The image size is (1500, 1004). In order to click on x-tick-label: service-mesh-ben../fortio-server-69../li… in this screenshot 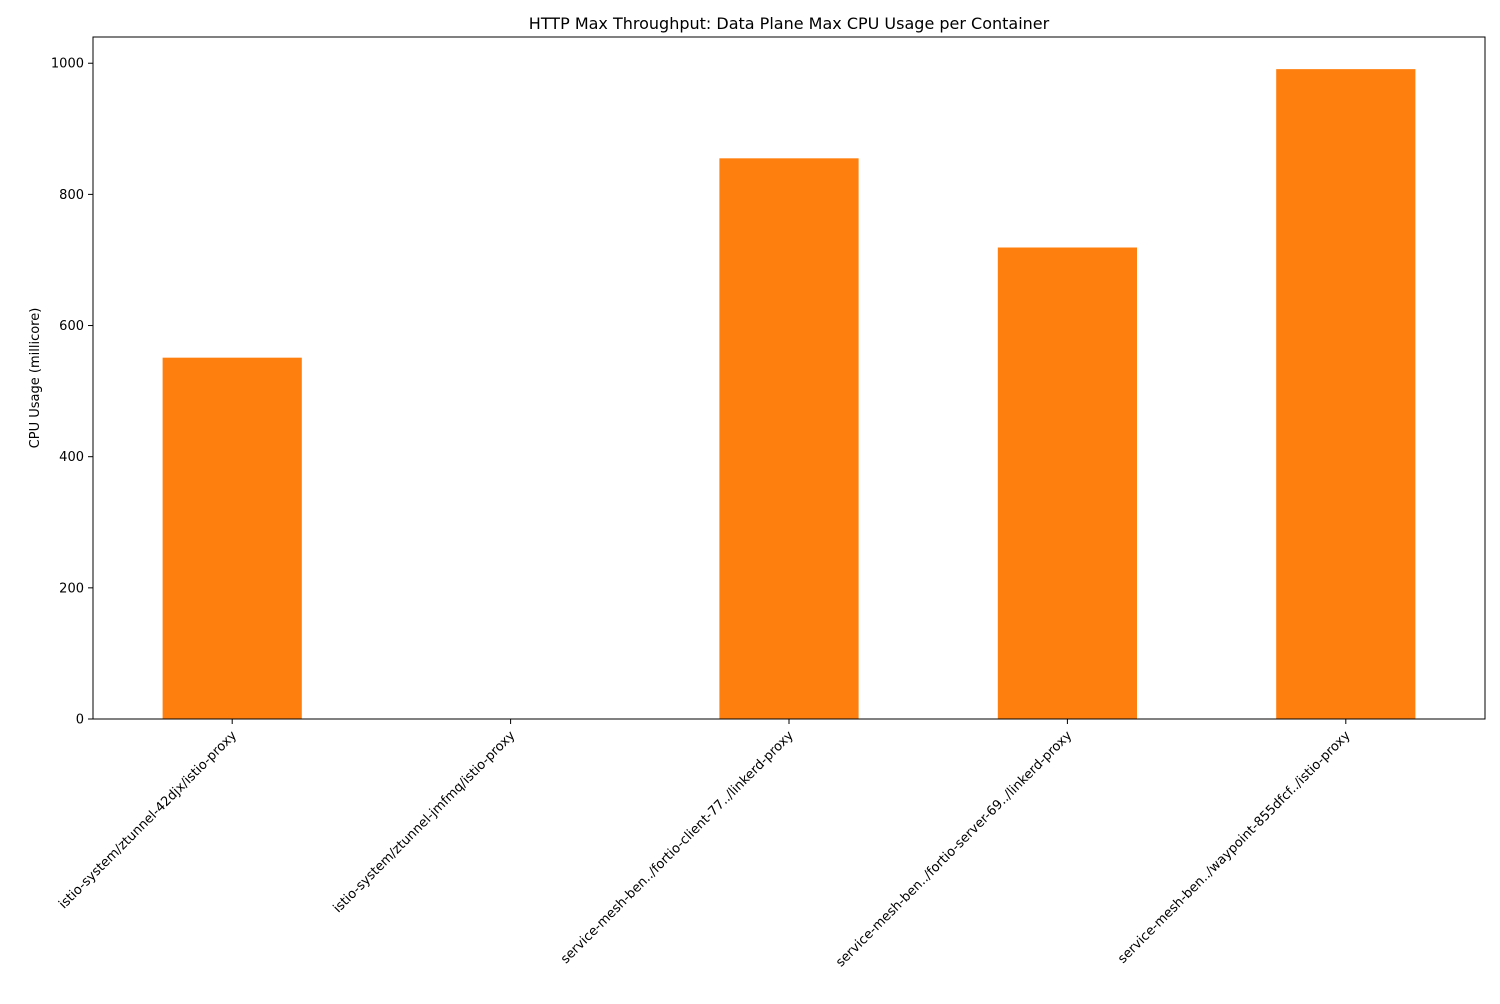, I will do `click(954, 849)`.